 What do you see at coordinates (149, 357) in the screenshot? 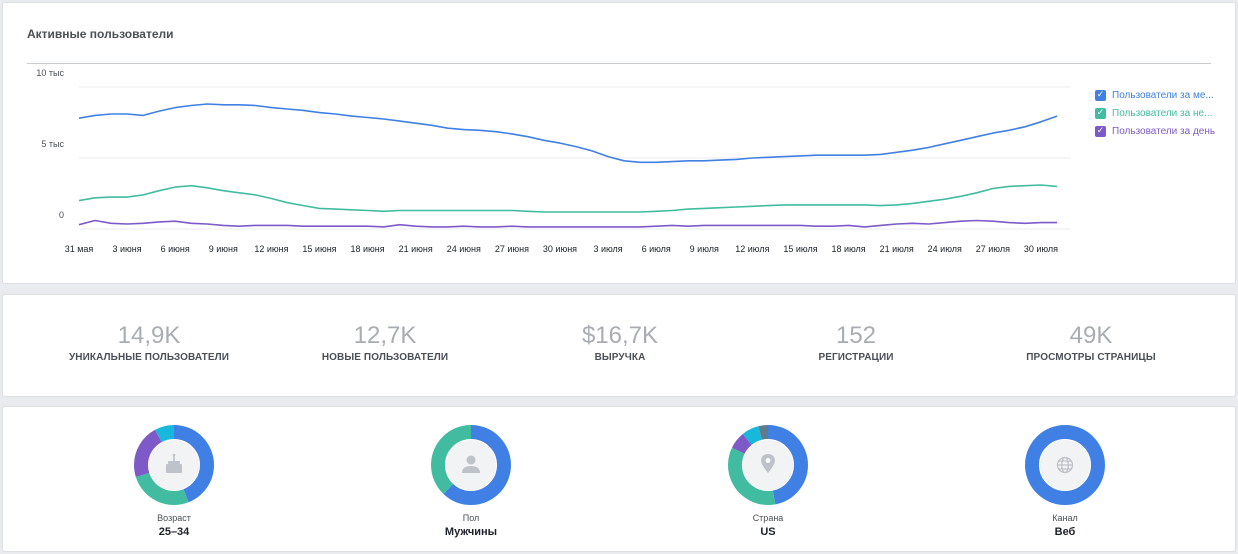
I see `stat-label: Уникальные пользователи` at bounding box center [149, 357].